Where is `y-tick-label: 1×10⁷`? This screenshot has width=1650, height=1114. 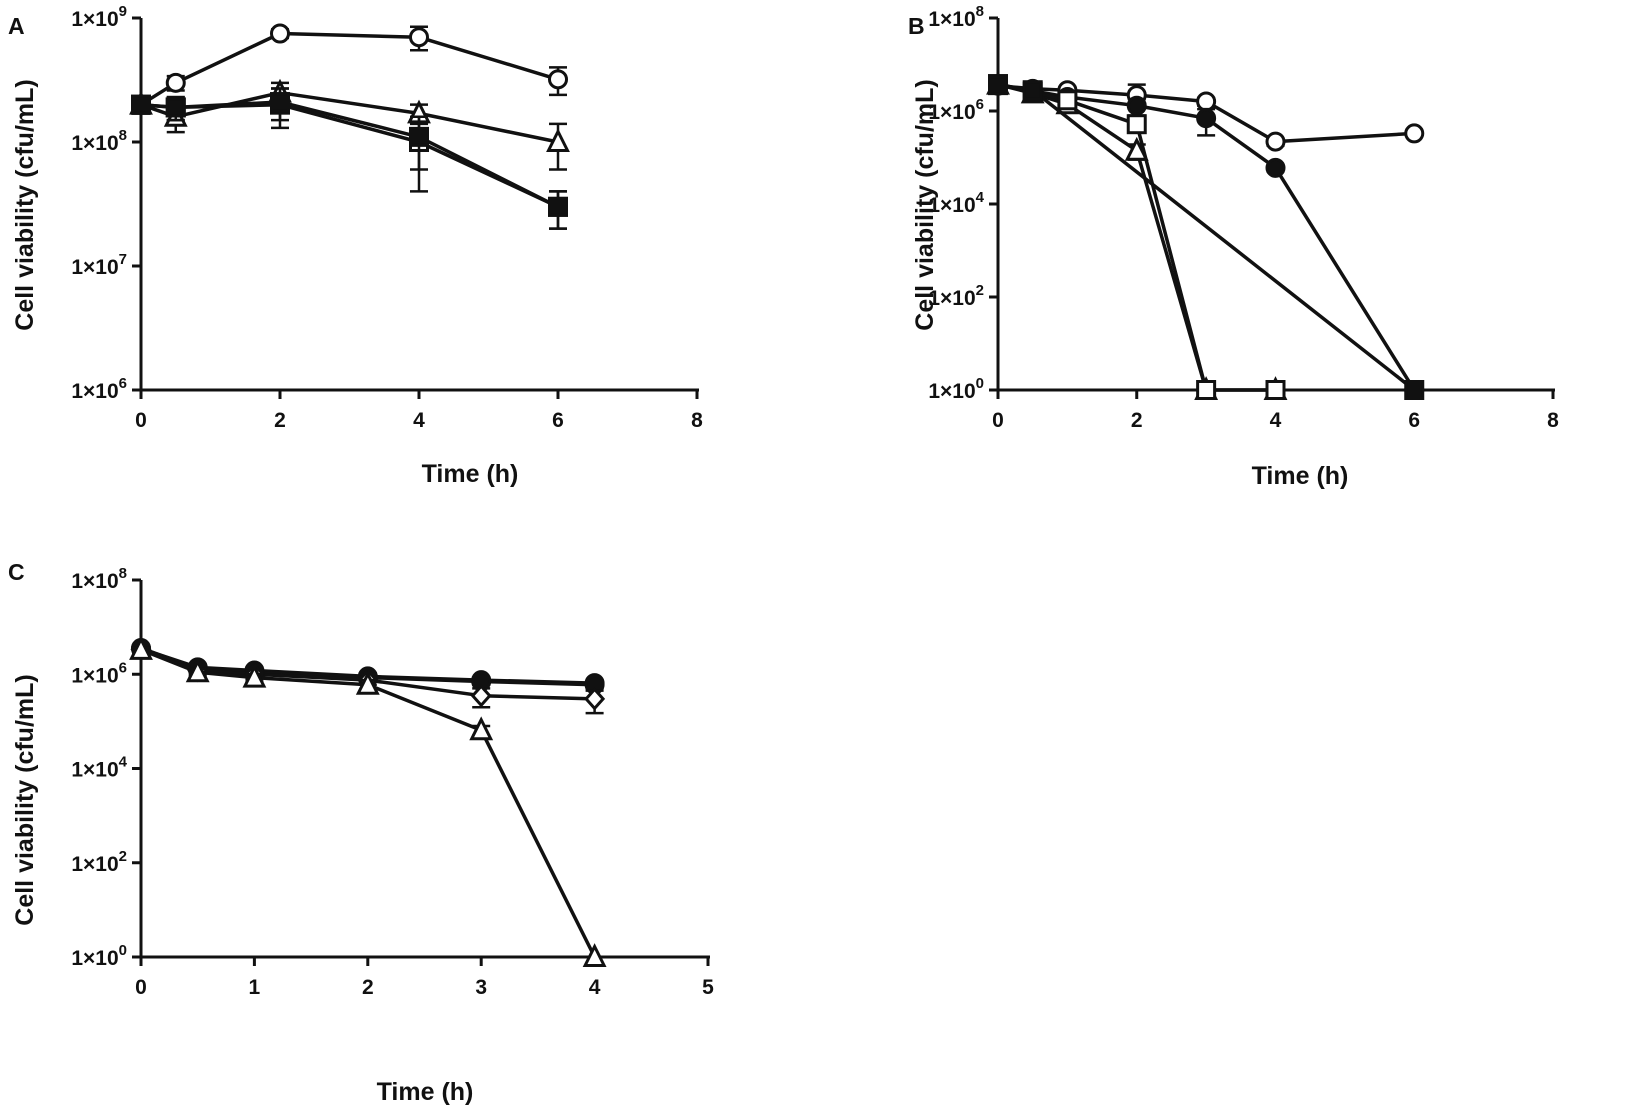
y-tick-label: 1×10⁷ is located at coordinates (99, 265).